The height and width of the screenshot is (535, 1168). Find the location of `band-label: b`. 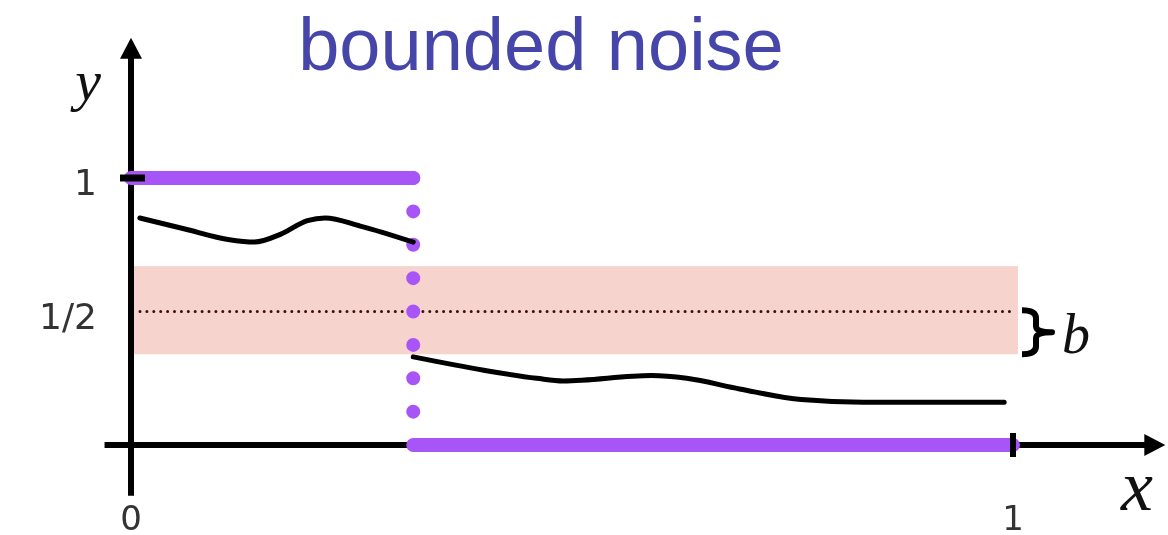

band-label: b is located at coordinates (1076, 334).